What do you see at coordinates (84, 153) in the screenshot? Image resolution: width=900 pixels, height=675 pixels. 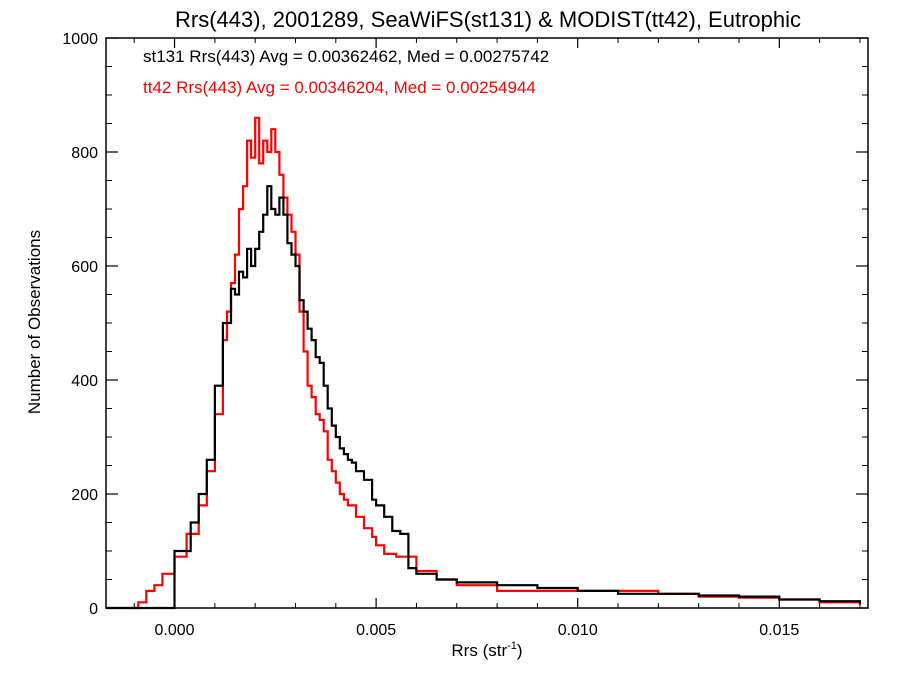 I see `y-tick-label: 800` at bounding box center [84, 153].